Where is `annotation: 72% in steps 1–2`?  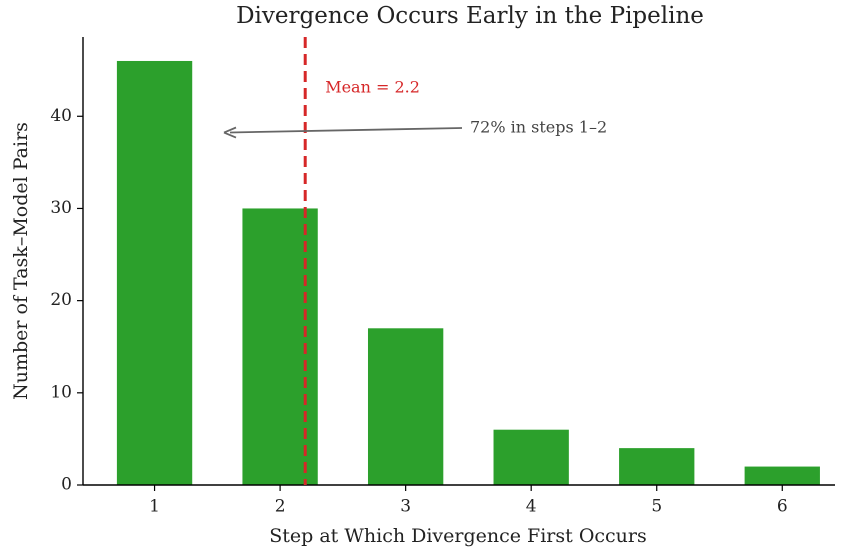 annotation: 72% in steps 1–2 is located at coordinates (538, 127).